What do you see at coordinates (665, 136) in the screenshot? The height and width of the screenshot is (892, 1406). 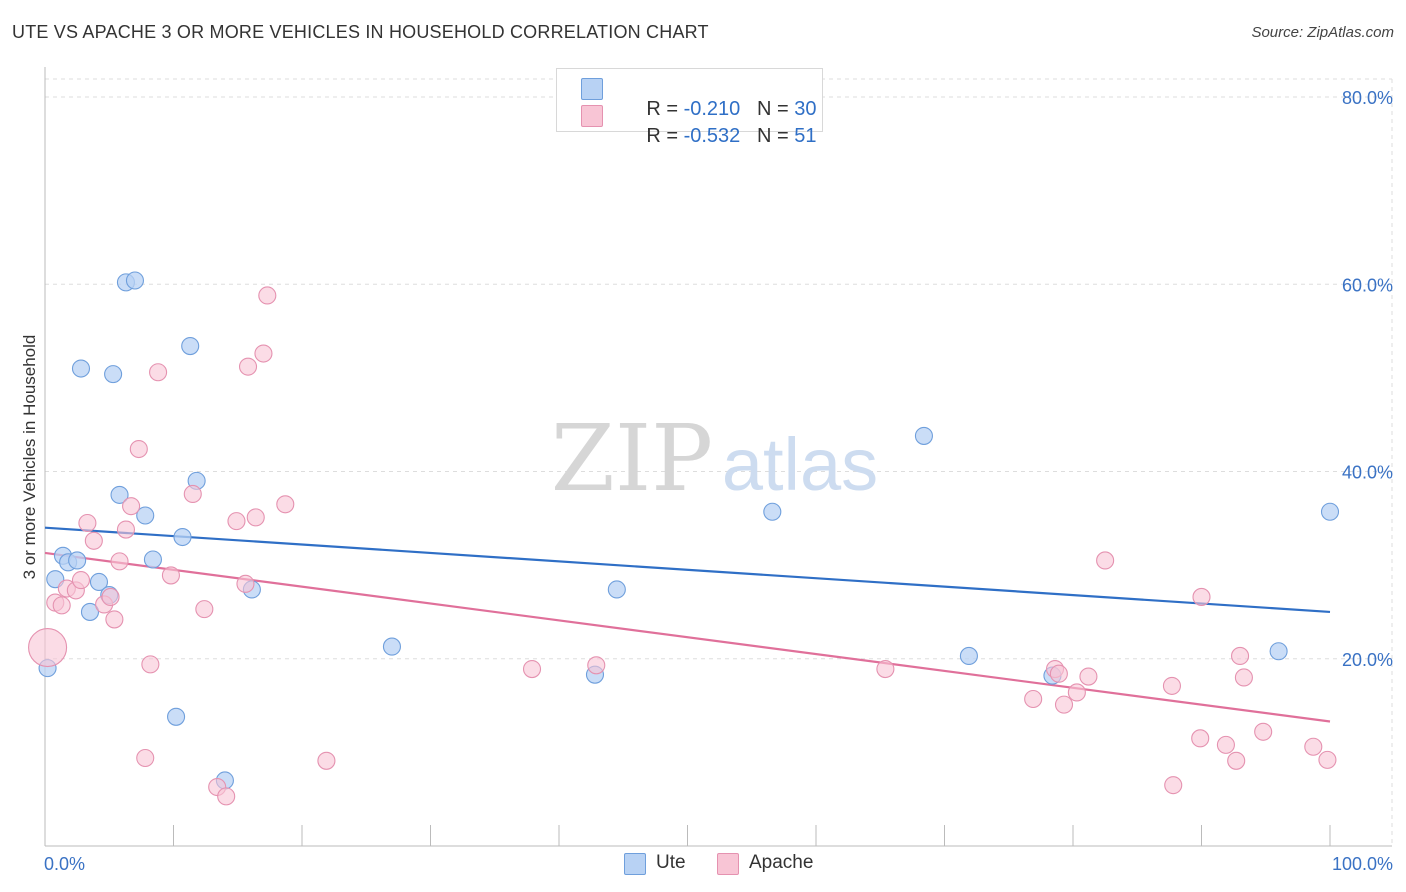 I see `apache-r-label: R =` at bounding box center [665, 136].